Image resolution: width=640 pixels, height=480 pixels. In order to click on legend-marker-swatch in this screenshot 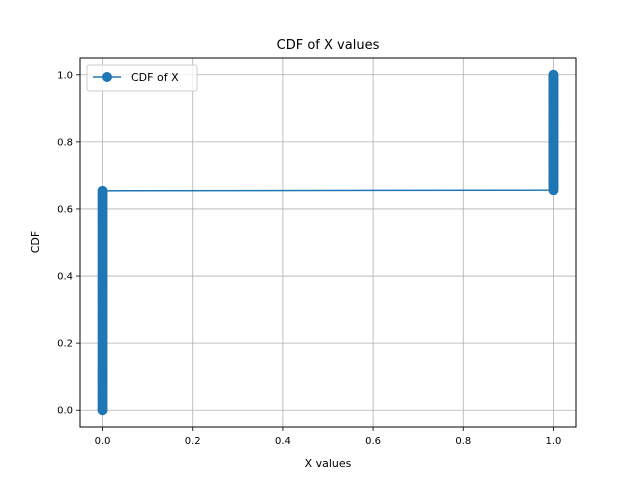, I will do `click(107, 77)`.